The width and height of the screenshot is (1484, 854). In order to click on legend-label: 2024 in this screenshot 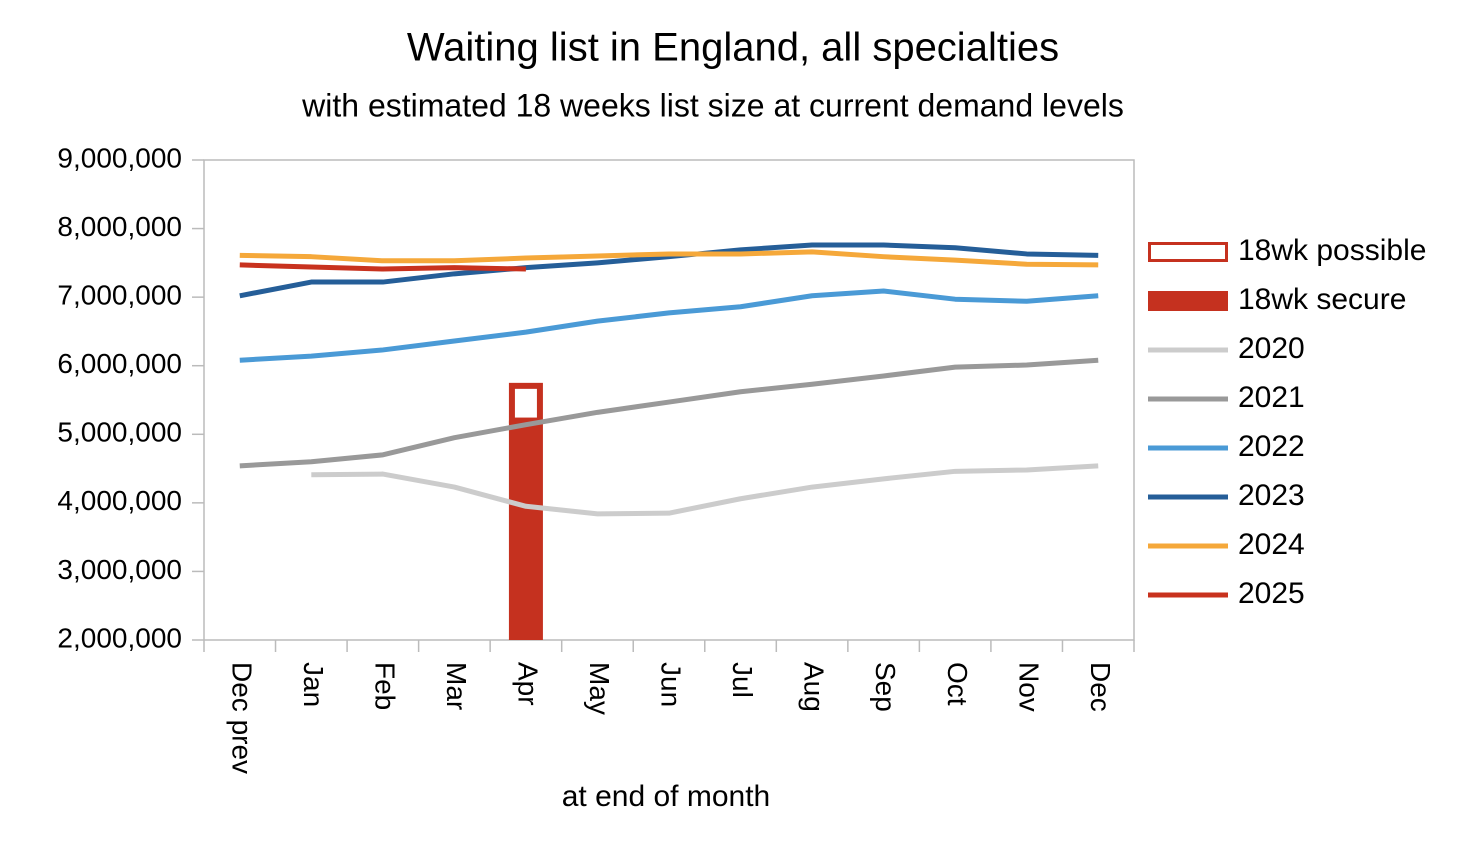, I will do `click(1271, 544)`.